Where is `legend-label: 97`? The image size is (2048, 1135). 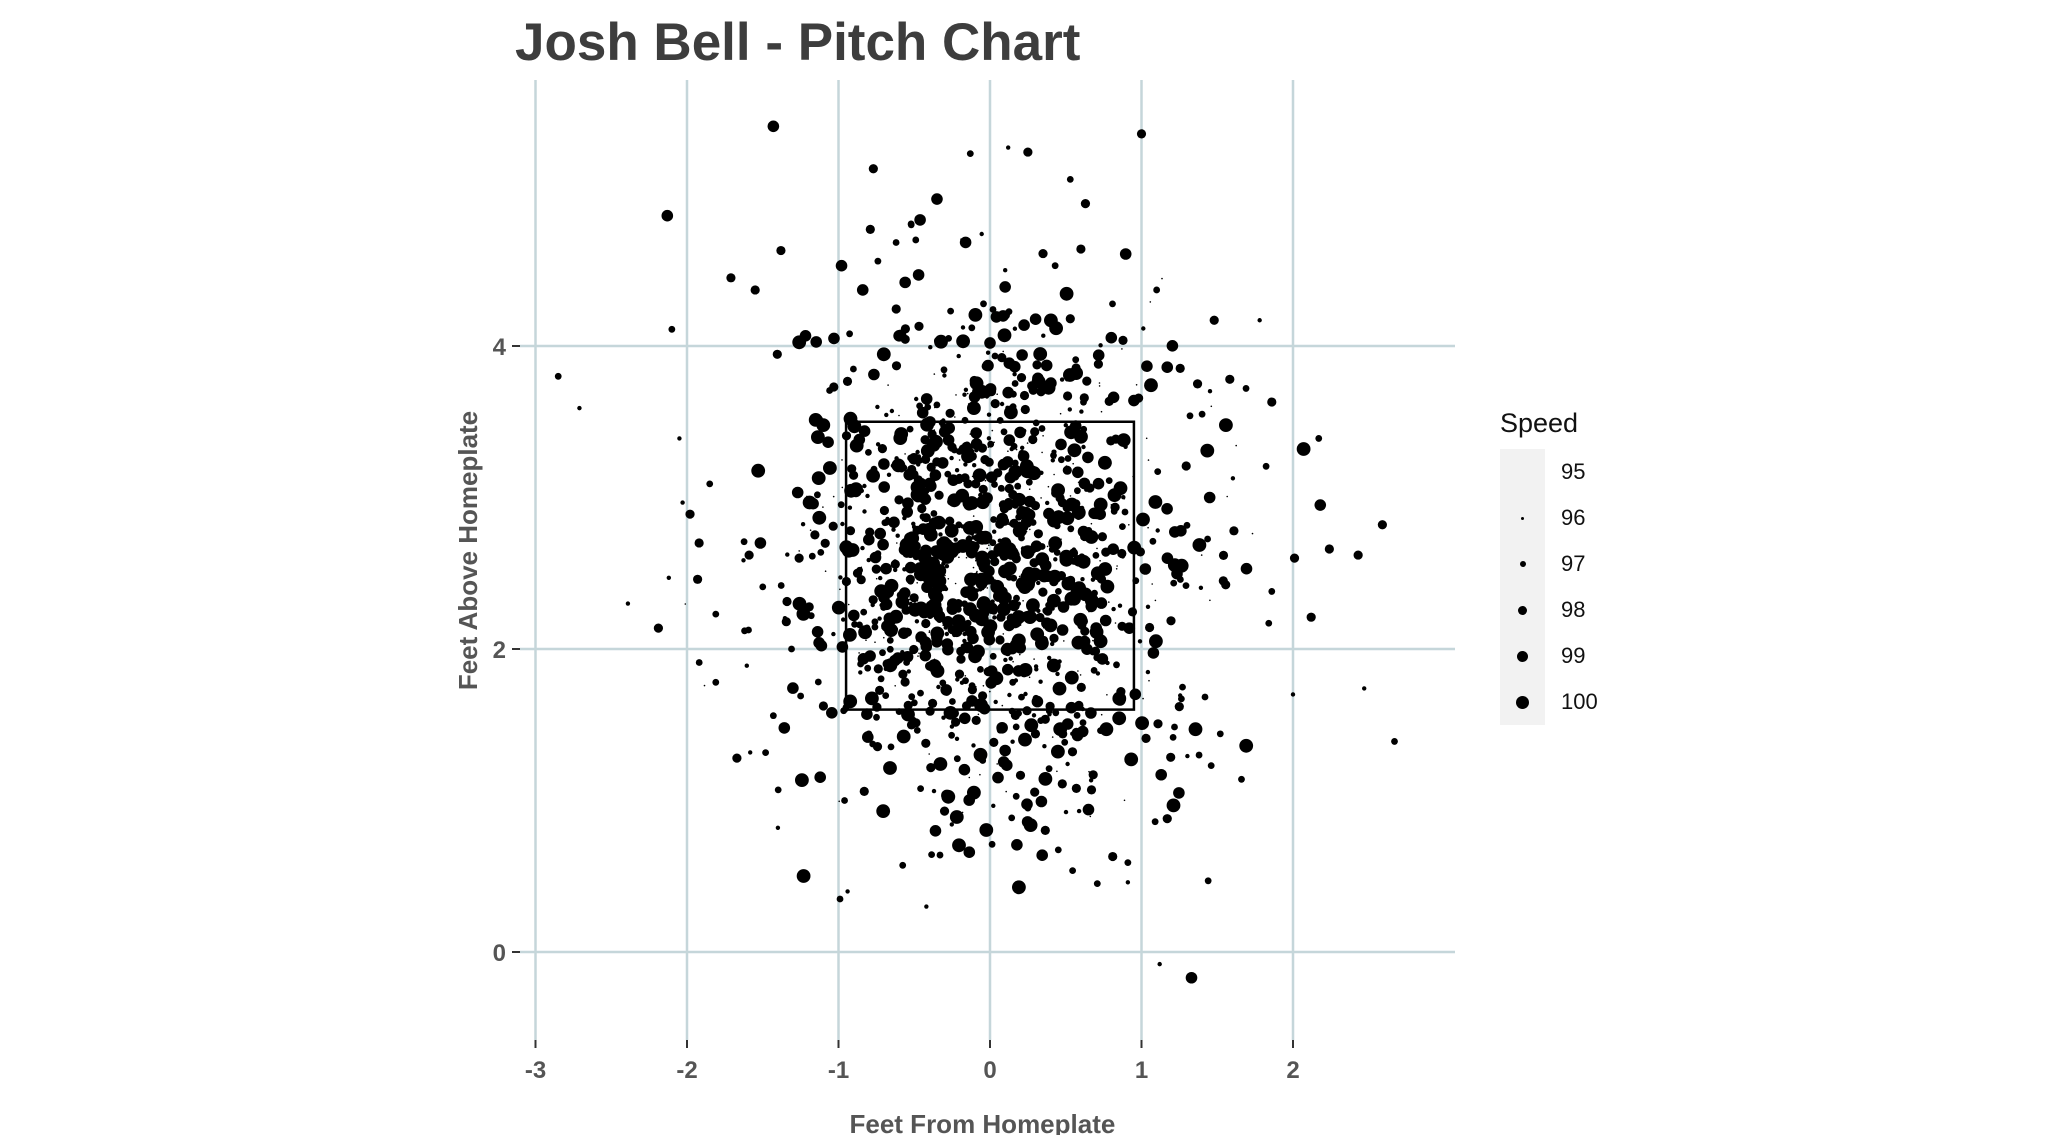
legend-label: 97 is located at coordinates (1573, 563).